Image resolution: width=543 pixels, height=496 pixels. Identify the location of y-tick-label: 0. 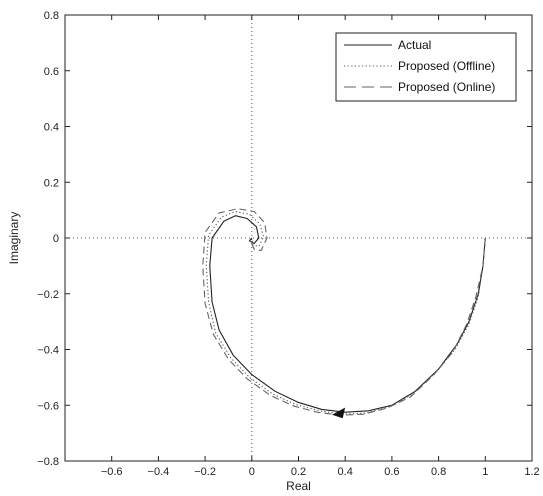
(56, 239).